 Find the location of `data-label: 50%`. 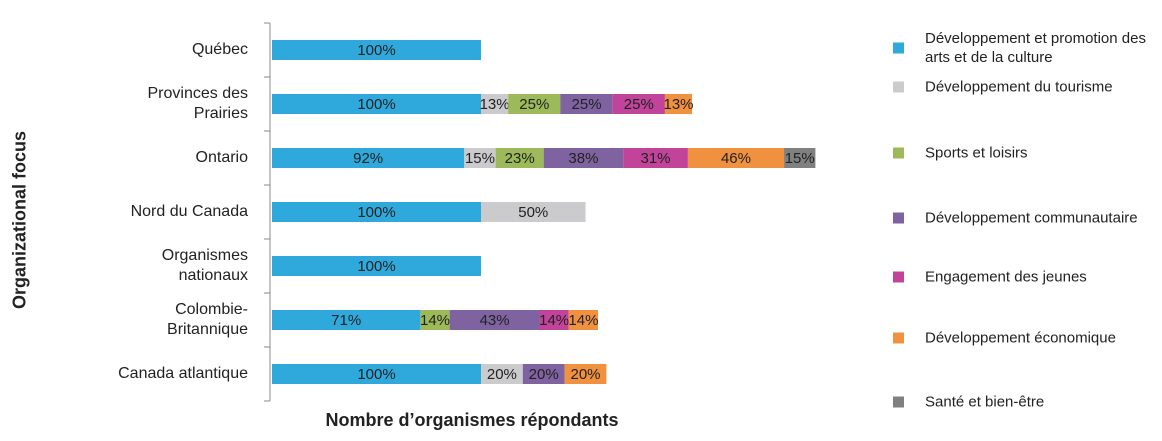

data-label: 50% is located at coordinates (533, 212).